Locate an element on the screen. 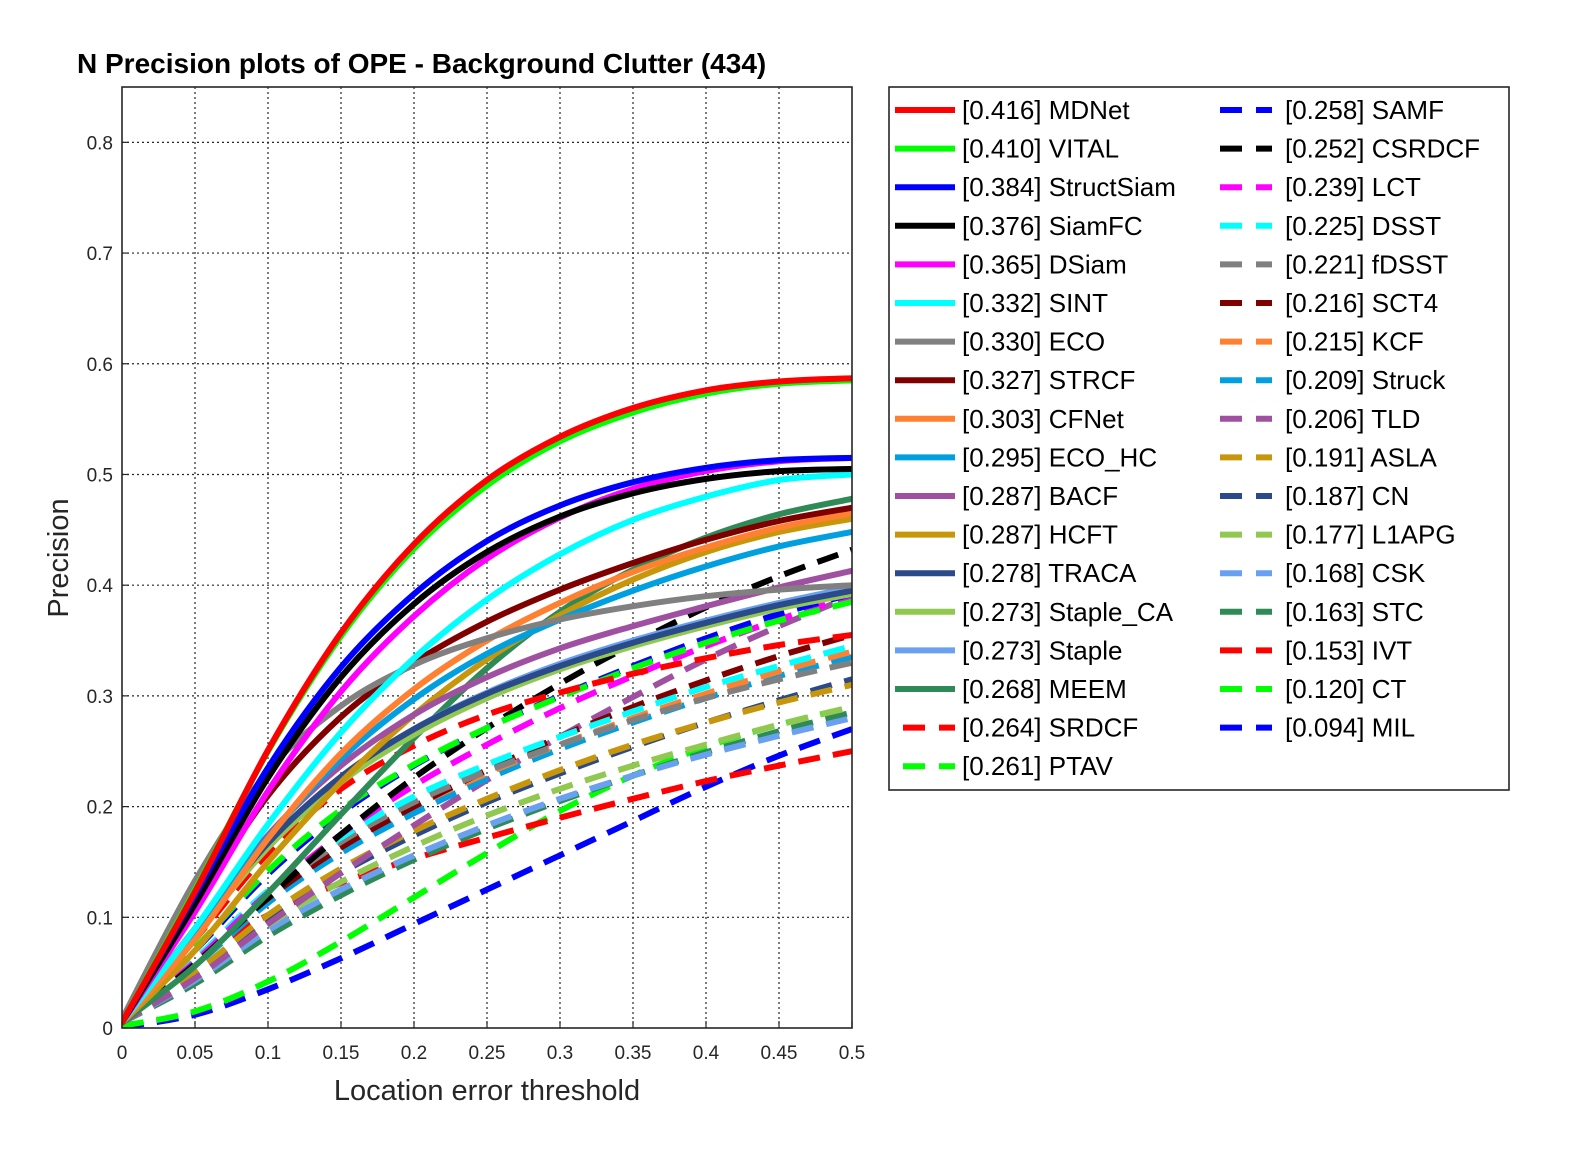  legend-item: [0.261] PTAV is located at coordinates (1008, 766).